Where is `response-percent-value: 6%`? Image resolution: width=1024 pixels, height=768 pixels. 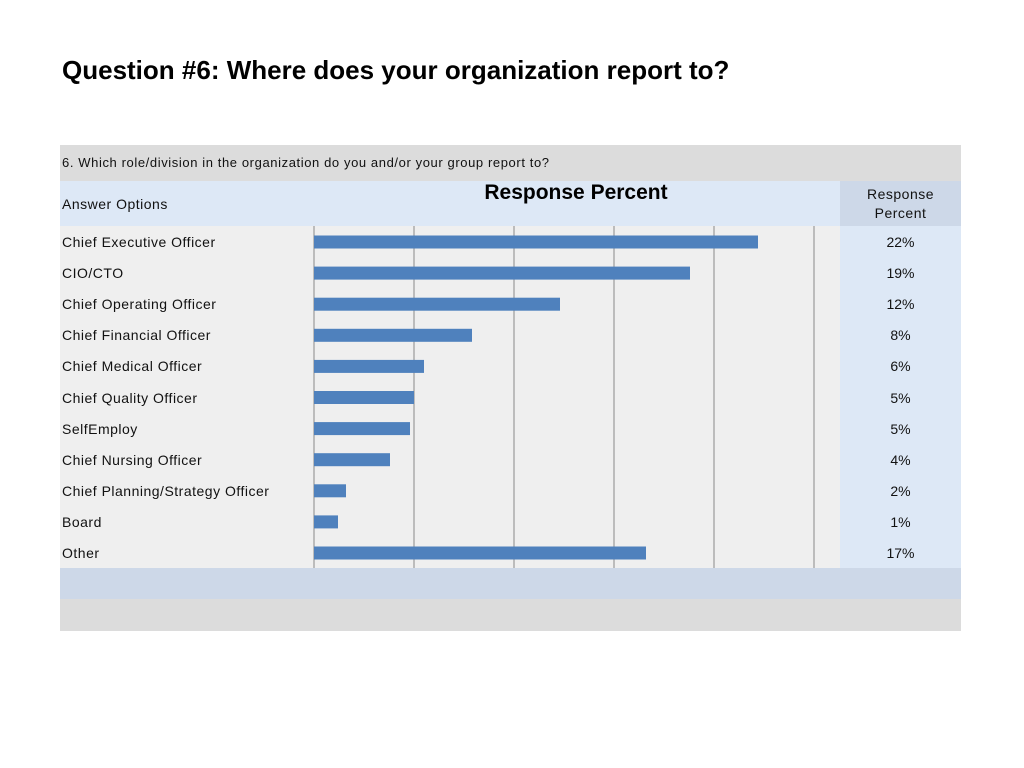 response-percent-value: 6% is located at coordinates (900, 366).